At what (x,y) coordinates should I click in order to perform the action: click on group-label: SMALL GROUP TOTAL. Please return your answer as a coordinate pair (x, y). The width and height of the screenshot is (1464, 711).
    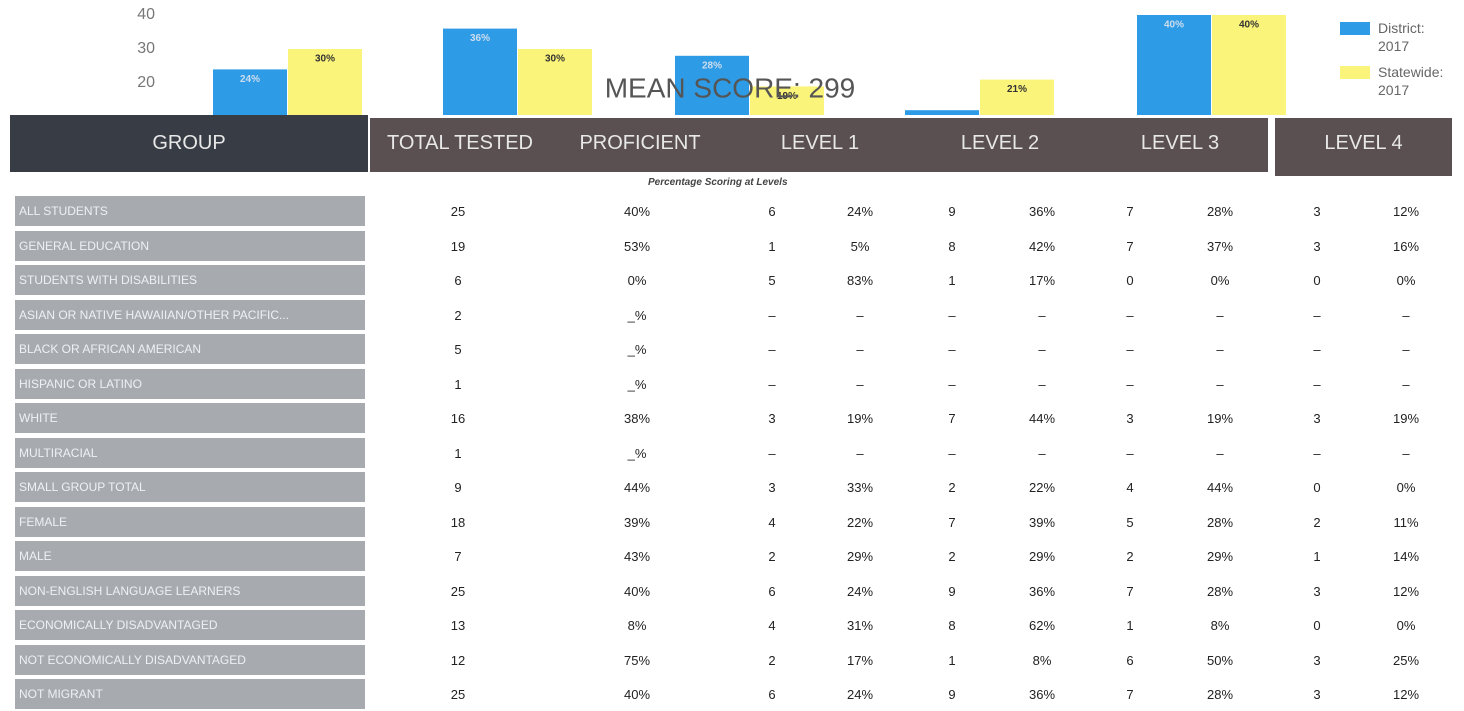
    Looking at the image, I should click on (190, 487).